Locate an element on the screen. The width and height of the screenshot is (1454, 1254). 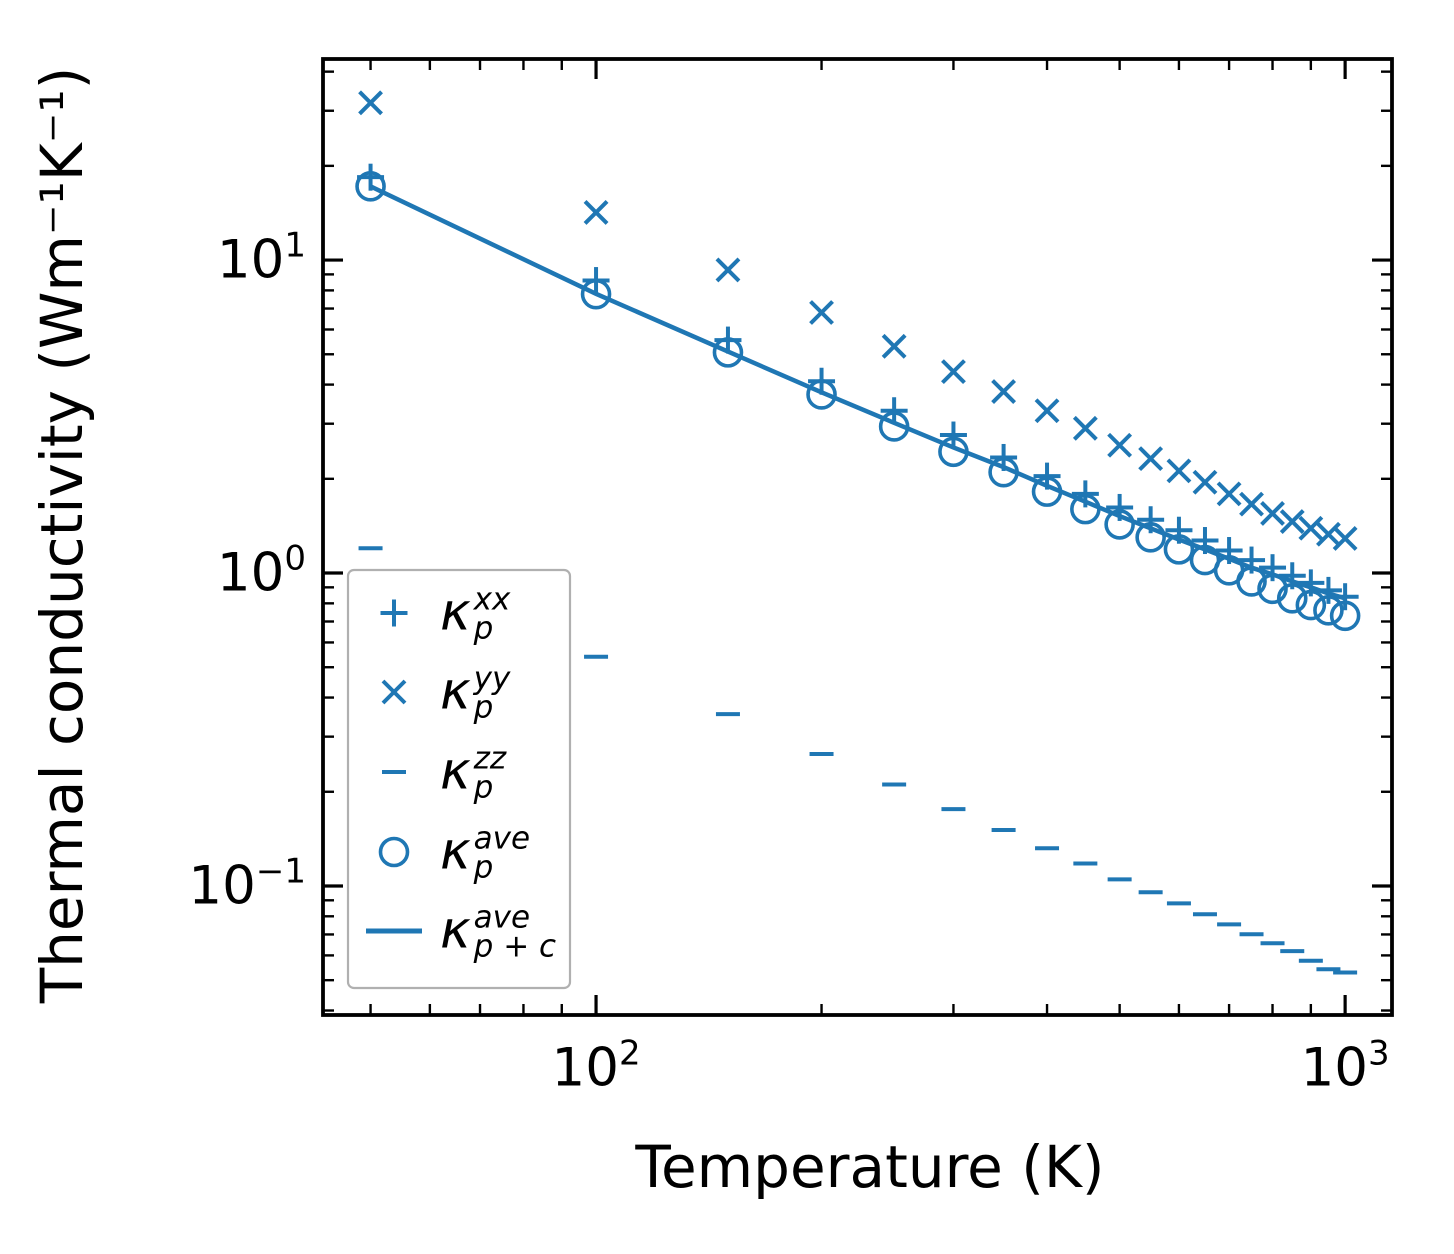
legend-item-kappa-p-zz: κ zz p is located at coordinates (473, 772).